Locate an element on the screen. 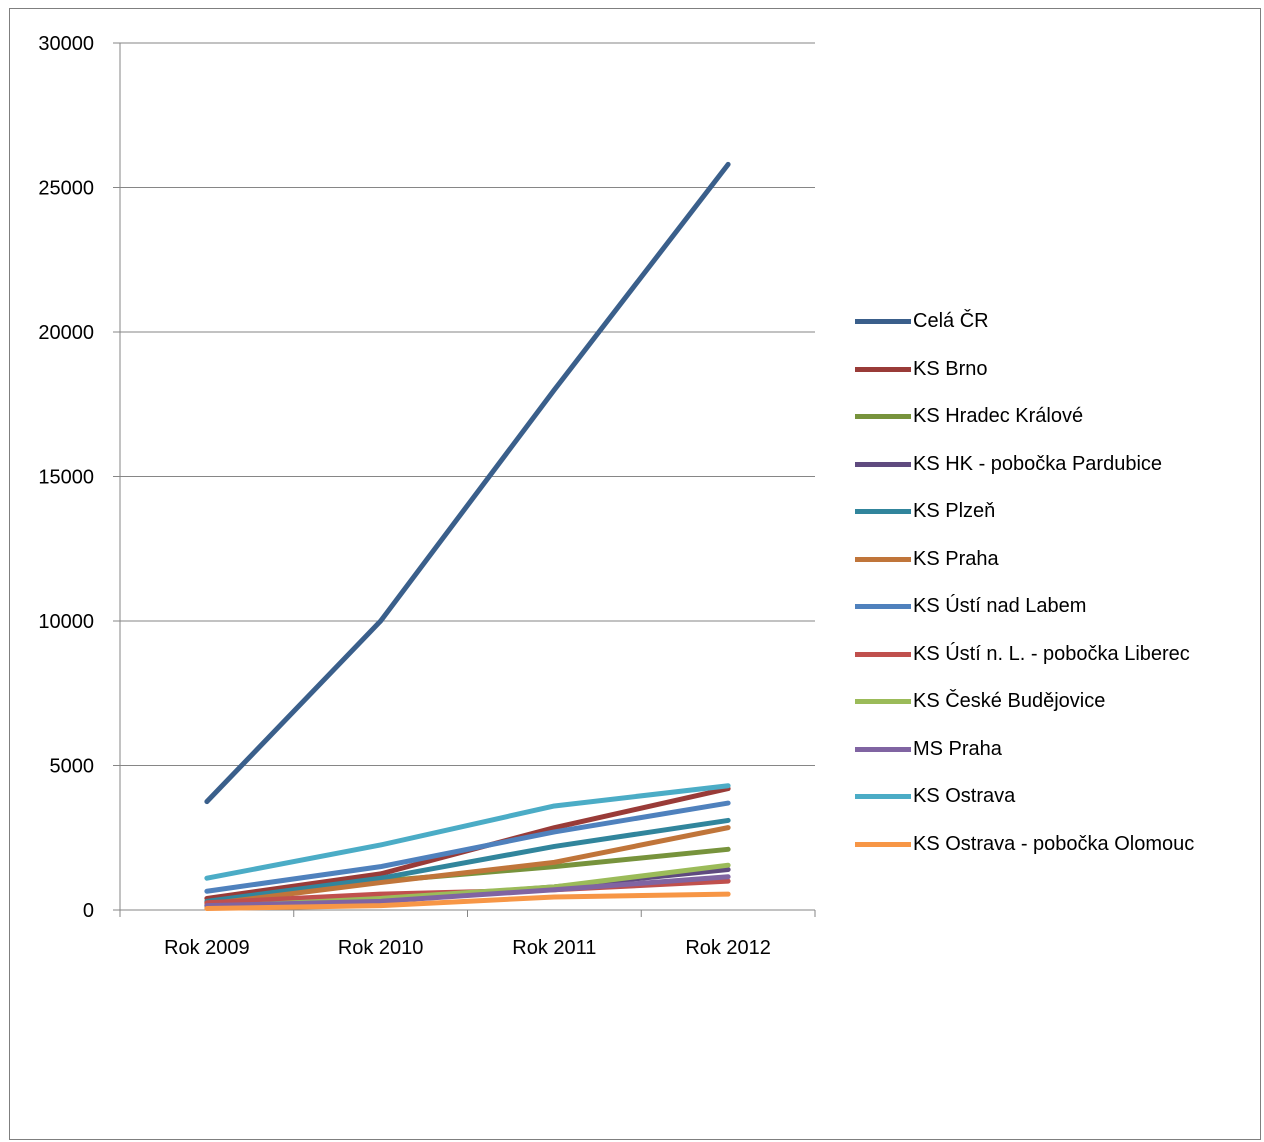 This screenshot has height=1142, width=1264. legend-item: KS Ústí n. L. - pobočka Liberec is located at coordinates (1024, 655).